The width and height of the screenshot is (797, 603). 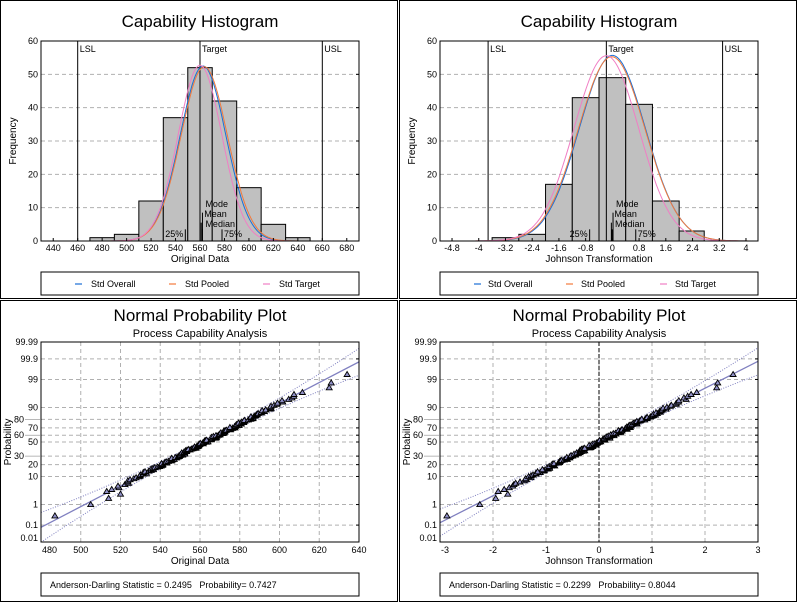 What do you see at coordinates (432, 208) in the screenshot?
I see `y-tick-label: 10` at bounding box center [432, 208].